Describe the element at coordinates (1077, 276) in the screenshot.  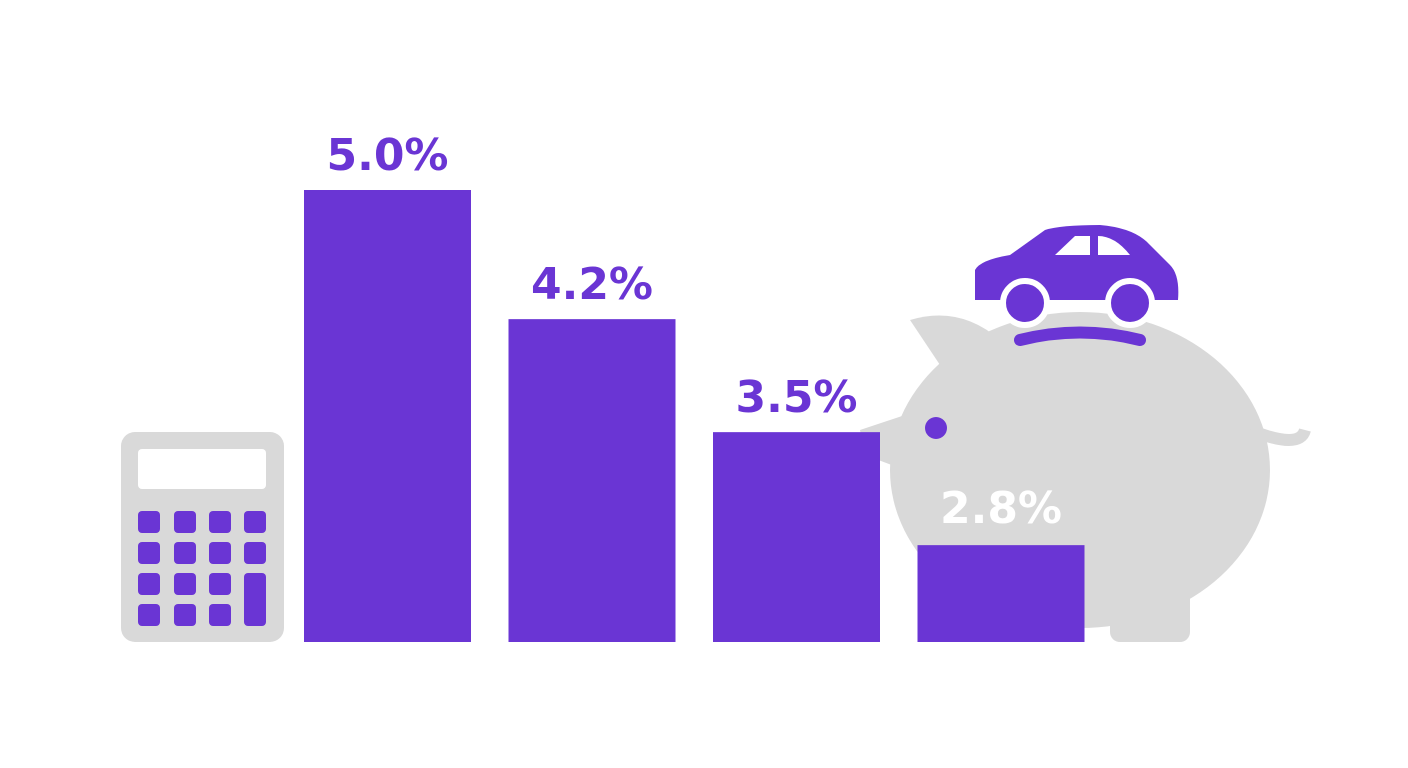
I see `car-icon` at that location.